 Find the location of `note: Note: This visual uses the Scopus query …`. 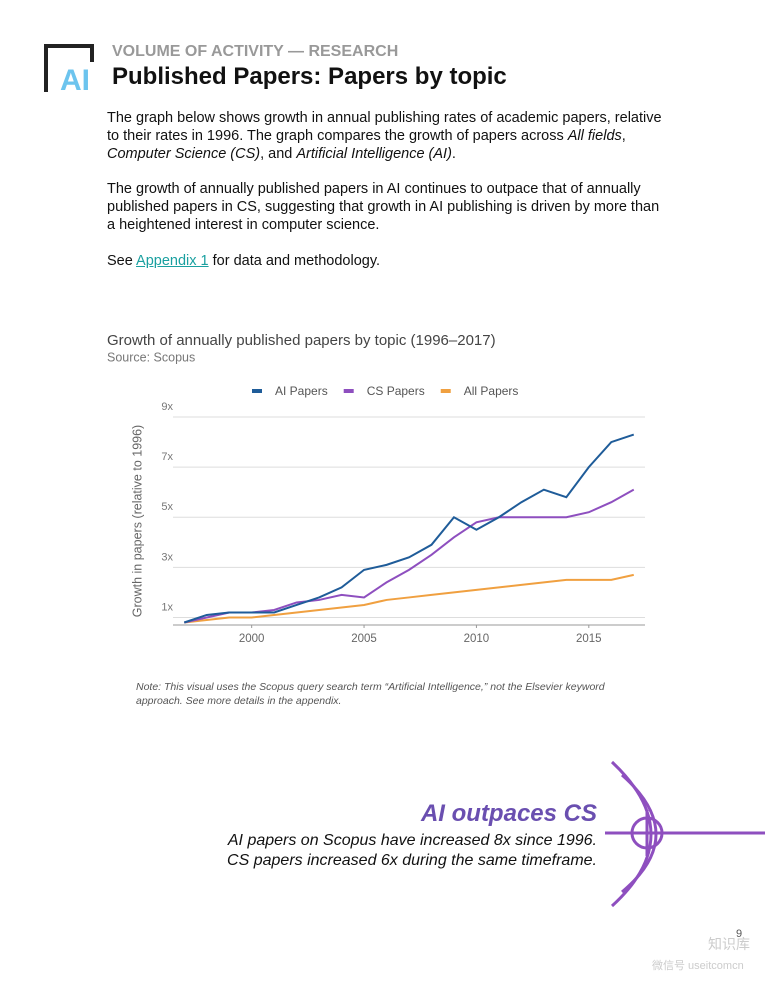

note: Note: This visual uses the Scopus query … is located at coordinates (370, 694).